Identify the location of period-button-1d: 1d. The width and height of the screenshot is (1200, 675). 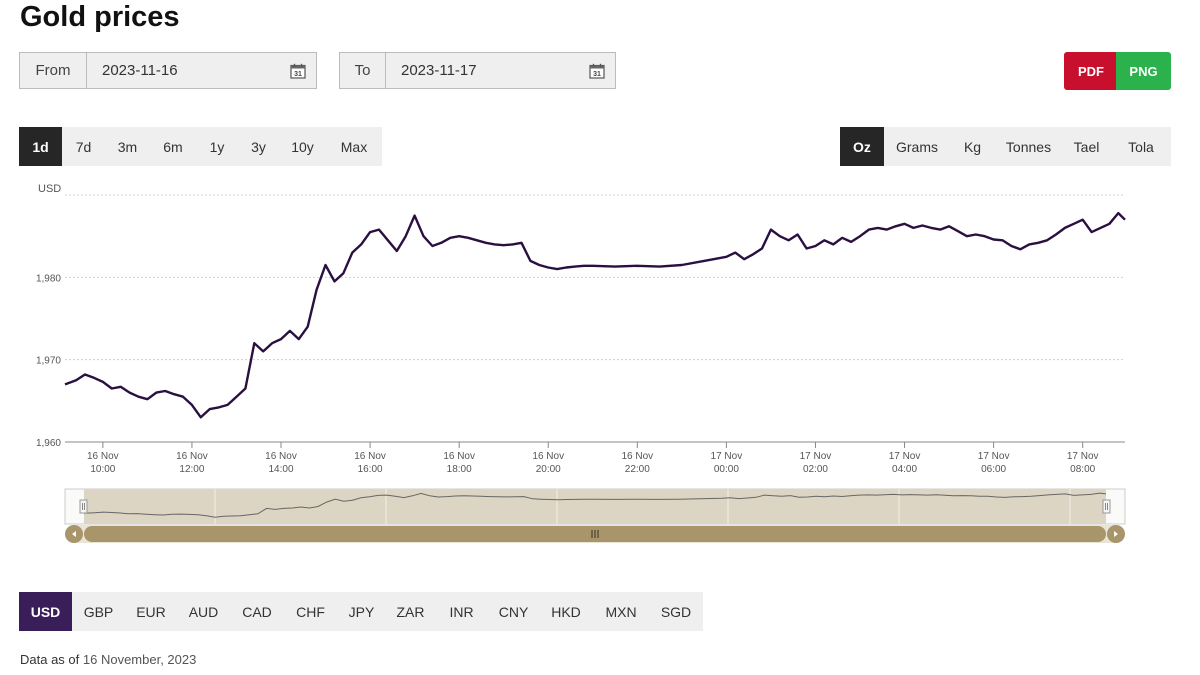
(40, 146).